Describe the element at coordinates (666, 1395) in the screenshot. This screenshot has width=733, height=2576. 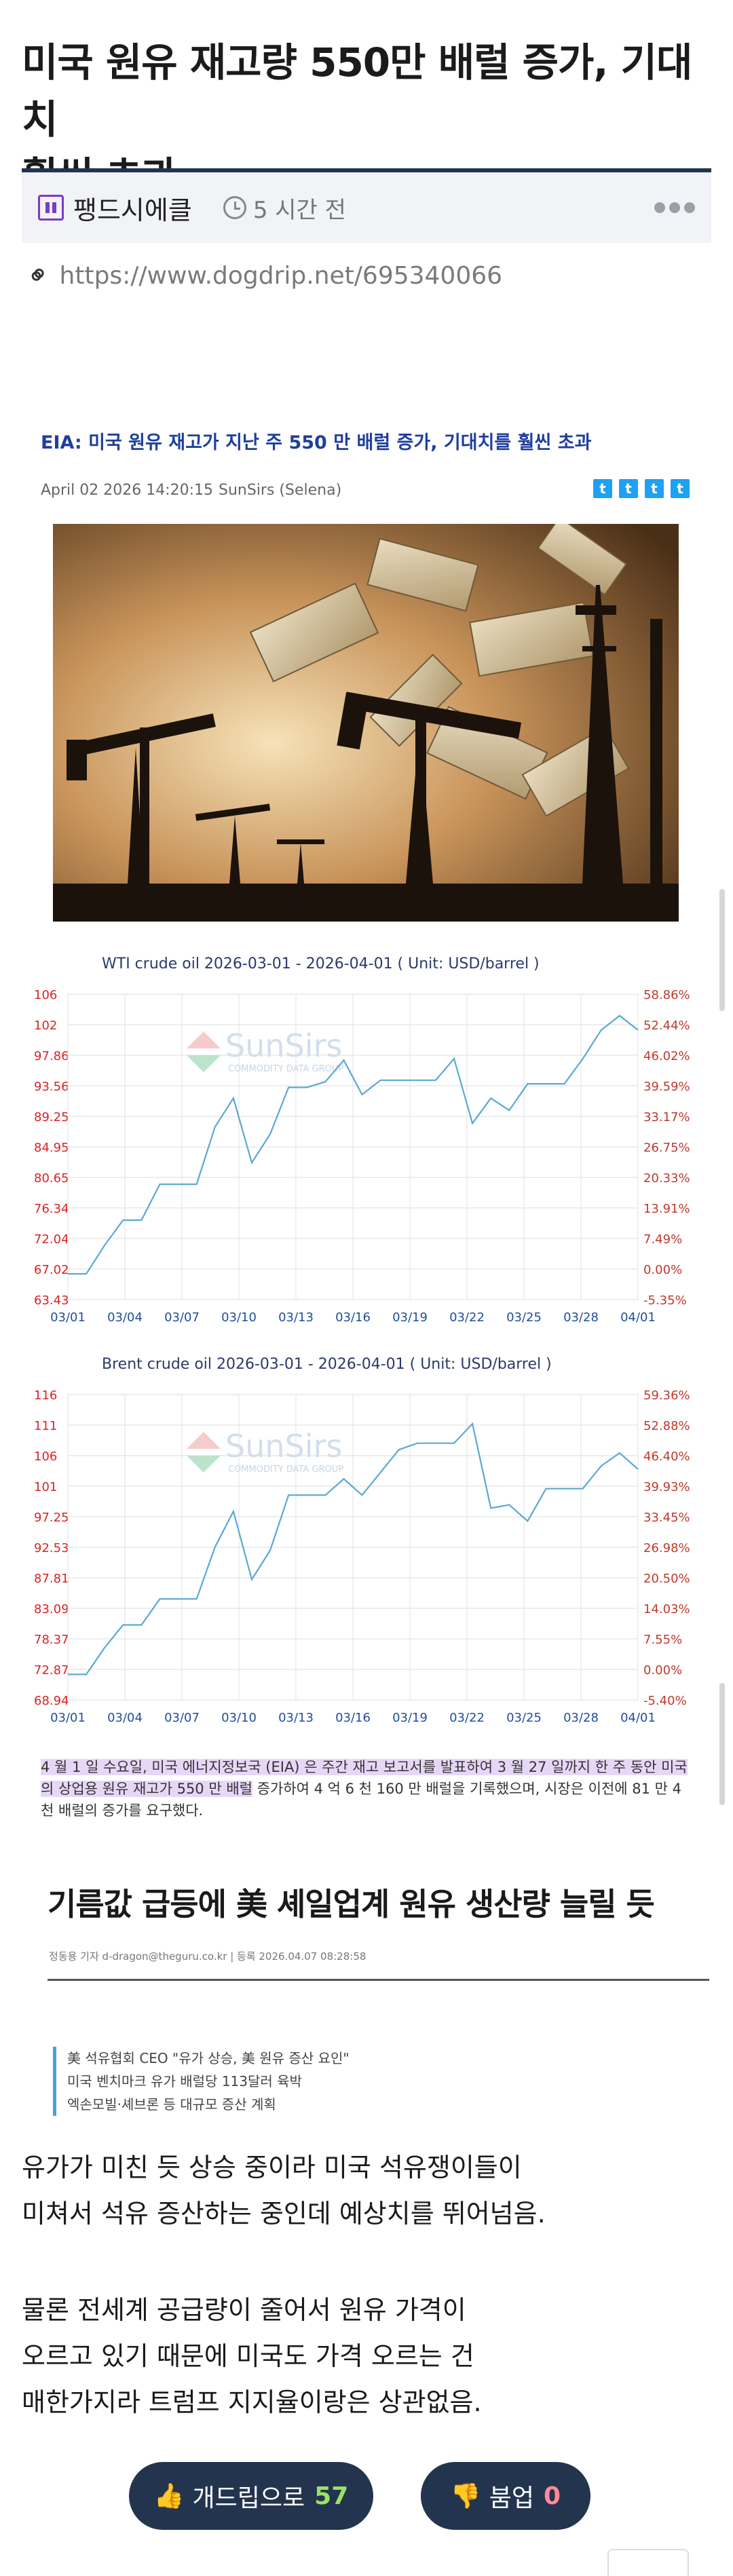
I see `y-right-tick-label: 59.36%` at that location.